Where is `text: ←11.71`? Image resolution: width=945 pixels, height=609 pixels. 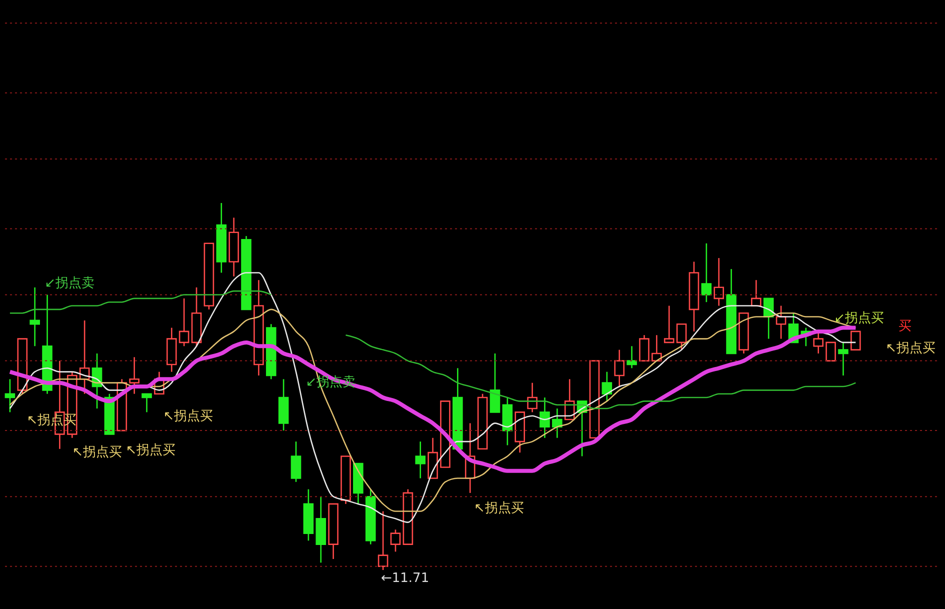 text: ←11.71 is located at coordinates (405, 578).